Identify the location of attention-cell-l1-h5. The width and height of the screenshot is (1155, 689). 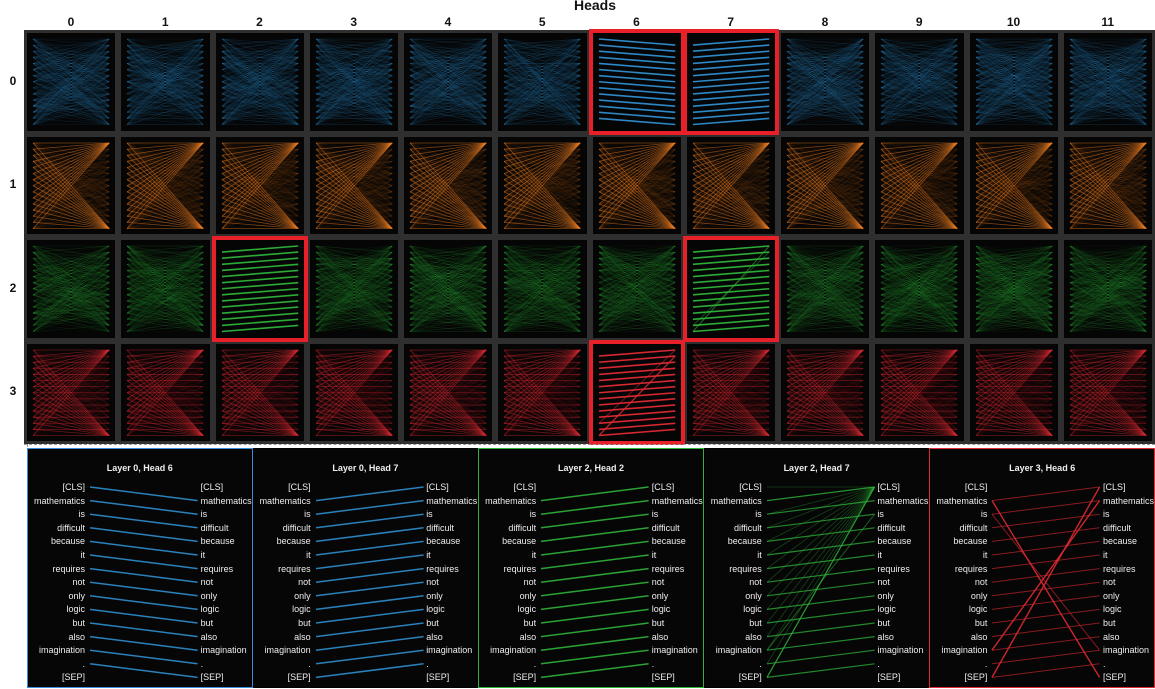
(542, 186).